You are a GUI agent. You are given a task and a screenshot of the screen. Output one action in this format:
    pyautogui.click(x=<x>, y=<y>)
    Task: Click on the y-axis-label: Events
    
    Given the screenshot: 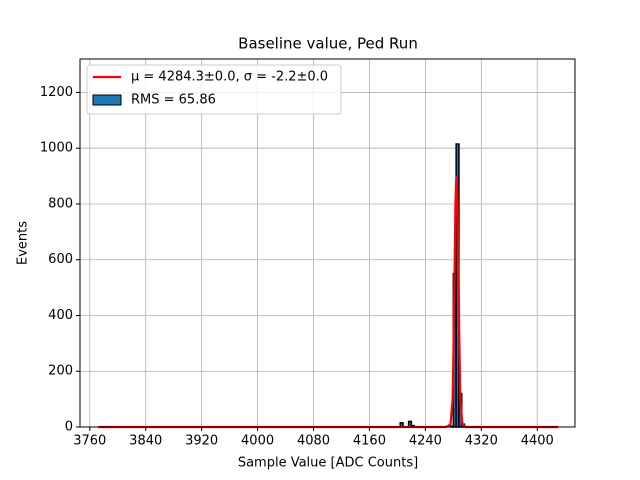 What is the action you would take?
    pyautogui.click(x=23, y=243)
    